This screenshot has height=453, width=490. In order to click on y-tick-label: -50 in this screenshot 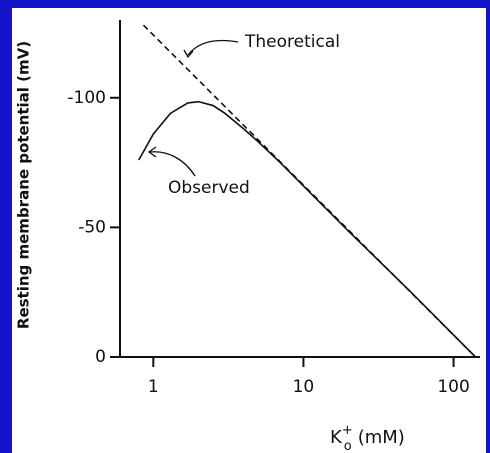, I will do `click(92, 227)`.